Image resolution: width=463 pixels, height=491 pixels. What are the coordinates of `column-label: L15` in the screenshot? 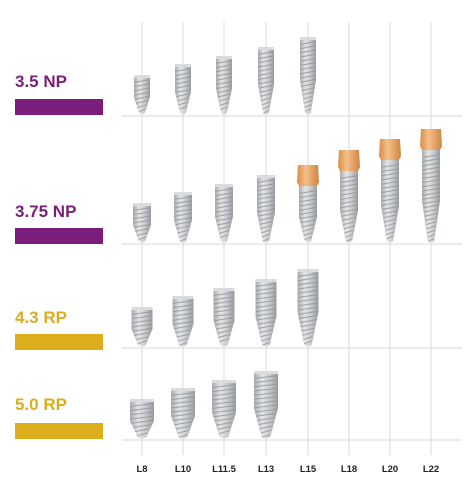 It's located at (308, 469).